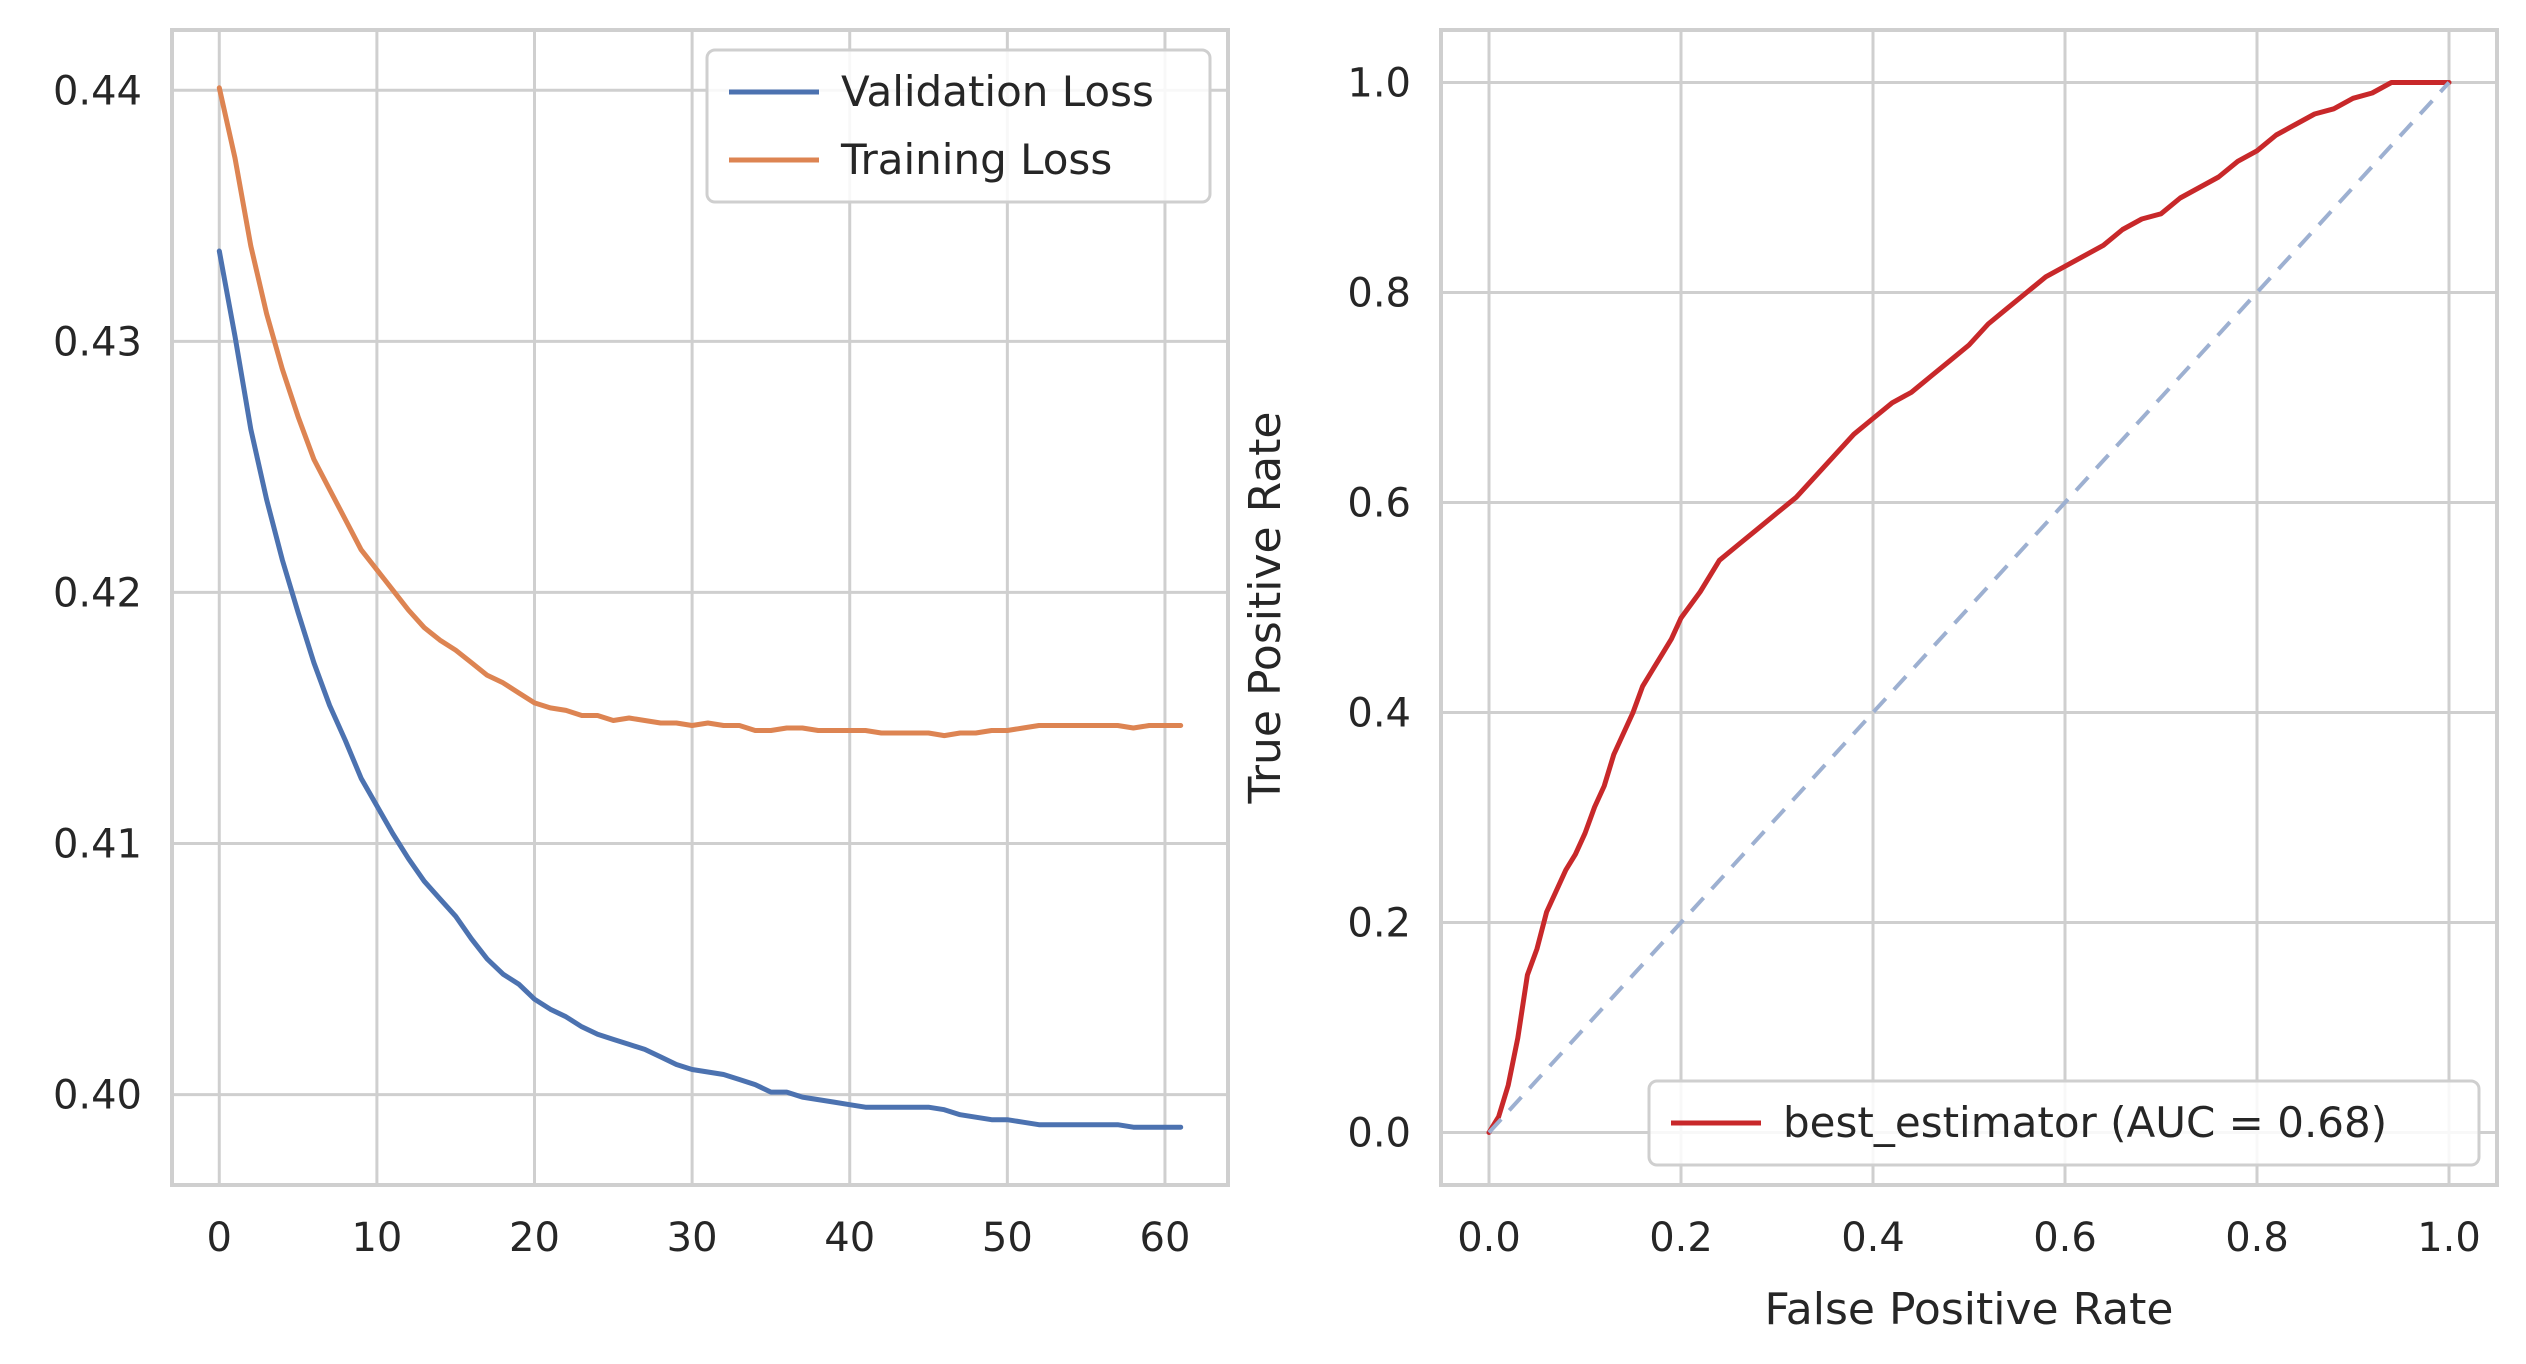 This screenshot has height=1364, width=2526. What do you see at coordinates (2449, 1238) in the screenshot?
I see `roc-chart-x-tick-label: 1.0` at bounding box center [2449, 1238].